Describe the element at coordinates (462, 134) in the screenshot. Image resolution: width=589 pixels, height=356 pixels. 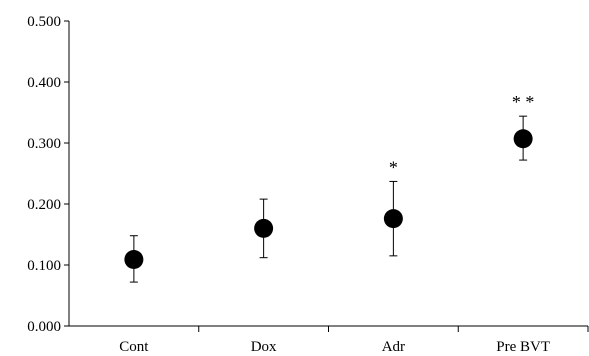
I see `significance-annotations: * * *` at that location.